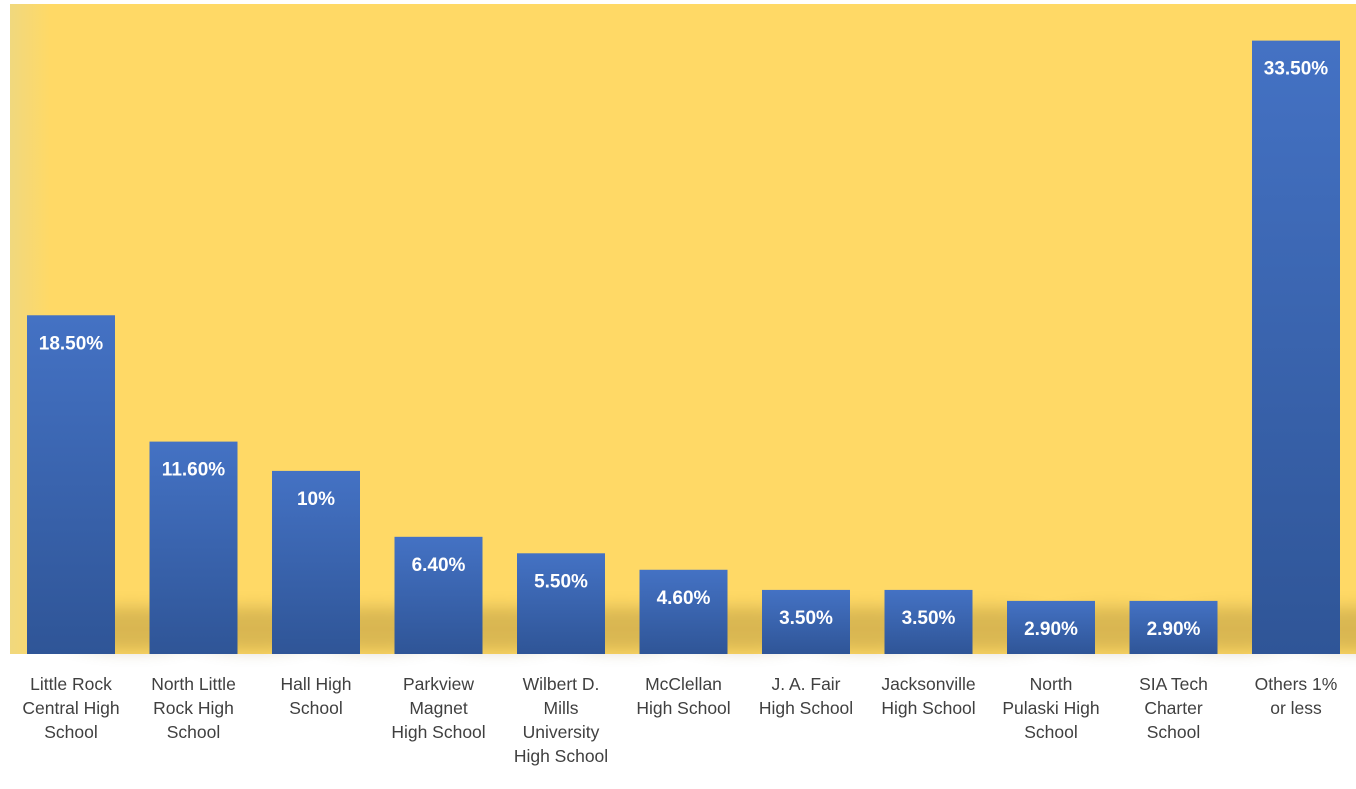 The width and height of the screenshot is (1356, 789). I want to click on category-label: Parkview Magnet High School, so click(438, 708).